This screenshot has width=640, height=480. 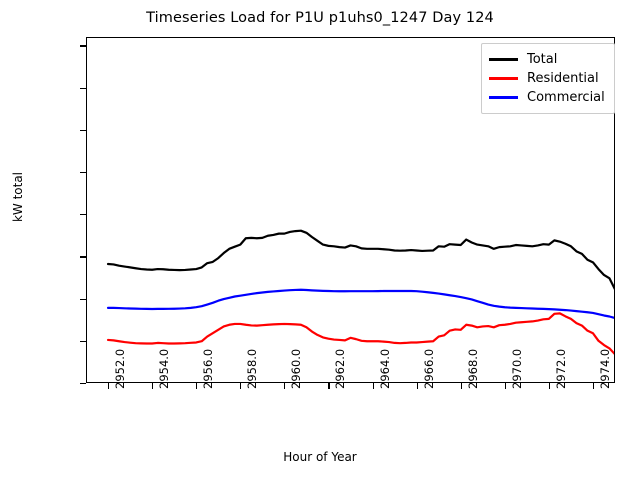 What do you see at coordinates (503, 97) in the screenshot?
I see `legend-swatch-commercial` at bounding box center [503, 97].